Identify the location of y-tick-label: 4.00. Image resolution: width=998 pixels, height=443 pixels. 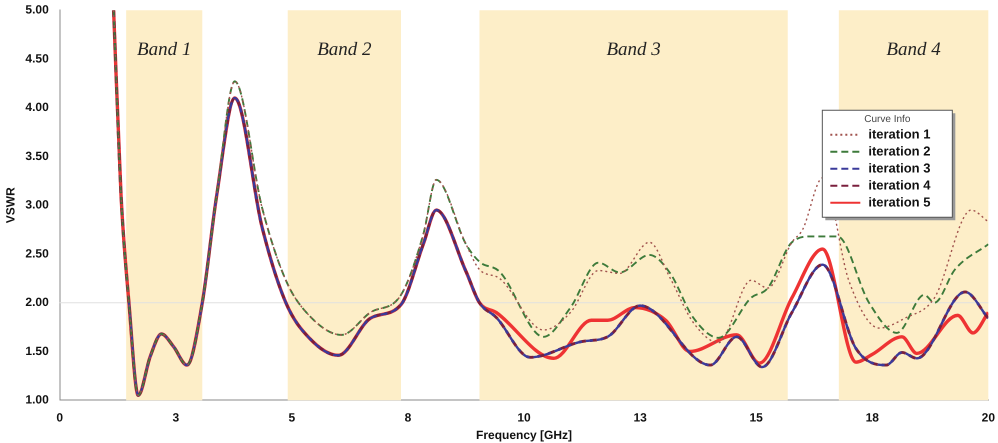
(37, 107).